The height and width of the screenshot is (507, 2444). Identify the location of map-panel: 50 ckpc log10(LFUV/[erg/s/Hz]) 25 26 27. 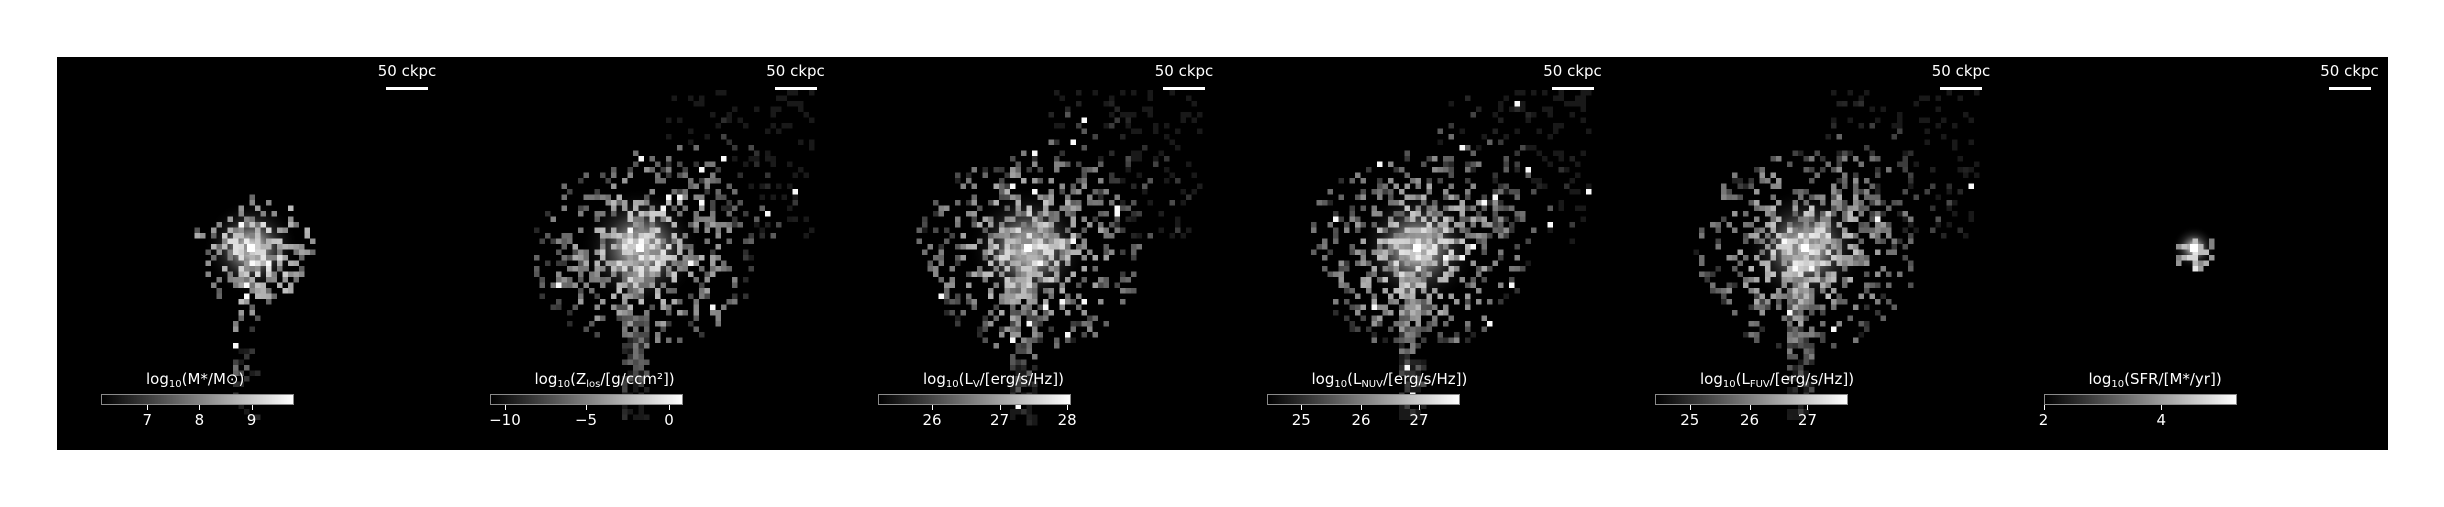
(1806, 253).